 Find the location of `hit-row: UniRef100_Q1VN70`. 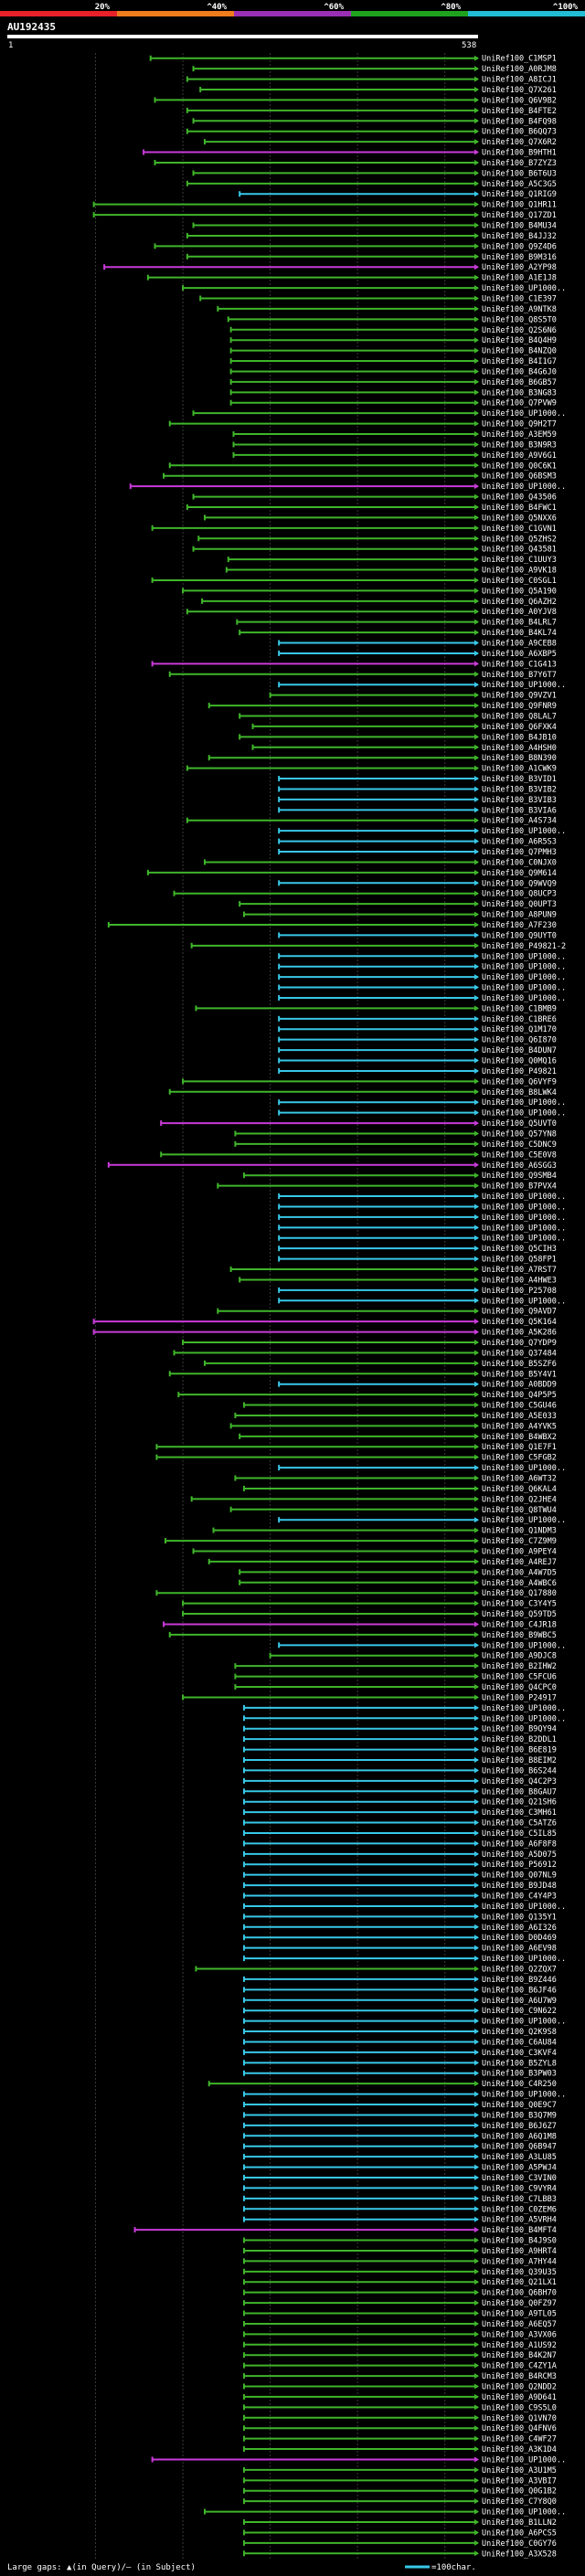

hit-row: UniRef100_Q1VN70 is located at coordinates (400, 2418).